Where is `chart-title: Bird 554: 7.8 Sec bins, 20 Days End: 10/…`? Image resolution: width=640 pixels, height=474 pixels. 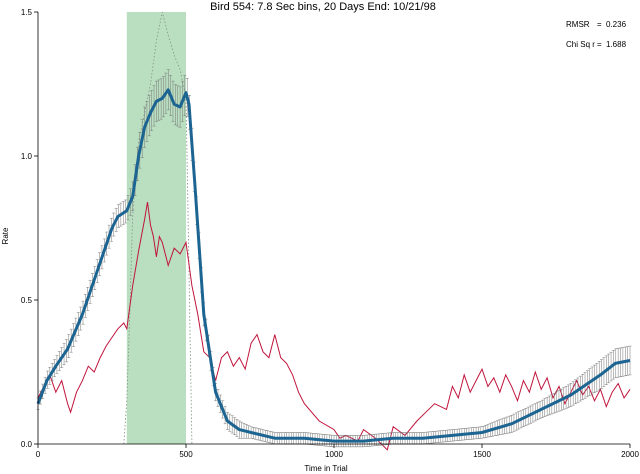 chart-title: Bird 554: 7.8 Sec bins, 20 Days End: 10/… is located at coordinates (323, 7).